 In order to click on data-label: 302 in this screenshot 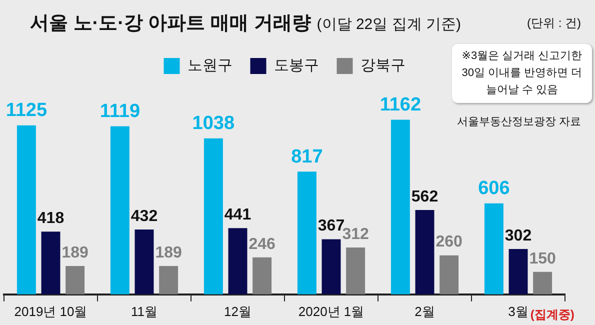, I will do `click(518, 235)`.